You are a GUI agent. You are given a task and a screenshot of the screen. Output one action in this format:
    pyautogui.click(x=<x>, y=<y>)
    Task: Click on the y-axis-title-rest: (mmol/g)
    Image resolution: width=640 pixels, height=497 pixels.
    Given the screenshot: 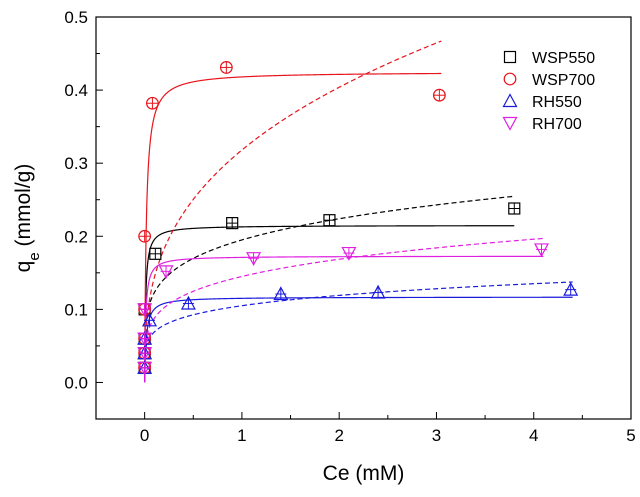 What is the action you would take?
    pyautogui.click(x=23, y=208)
    